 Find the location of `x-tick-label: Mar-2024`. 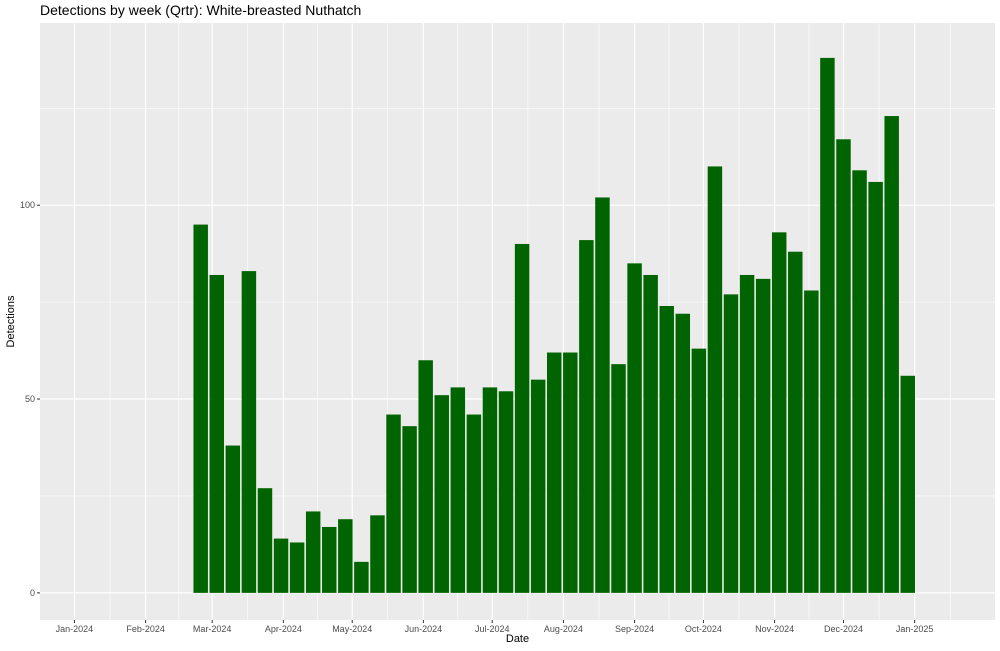

x-tick-label: Mar-2024 is located at coordinates (212, 629).